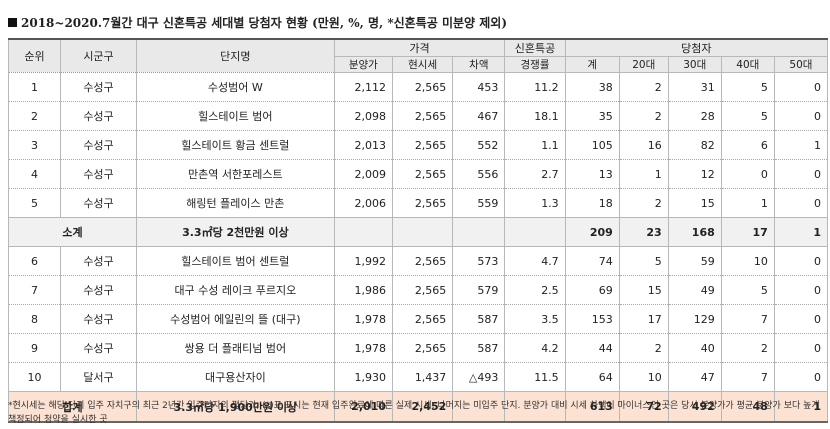 The image size is (830, 429). What do you see at coordinates (363, 87) in the screenshot?
I see `cell-sale-price: 2,112` at bounding box center [363, 87].